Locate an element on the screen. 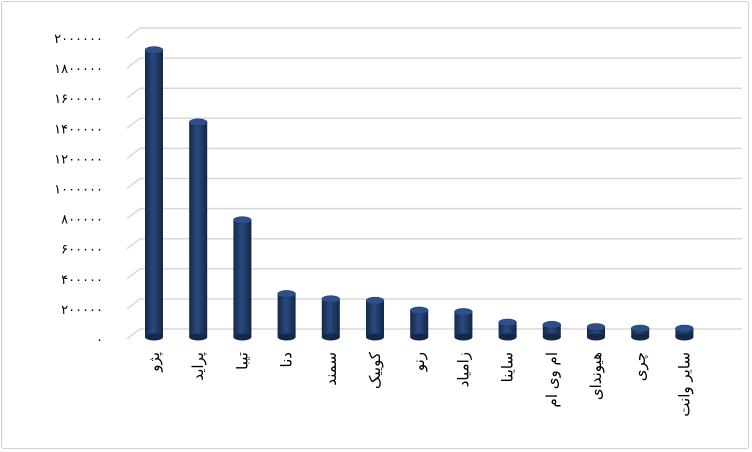  x-tick-label: ساینا is located at coordinates (508, 367).